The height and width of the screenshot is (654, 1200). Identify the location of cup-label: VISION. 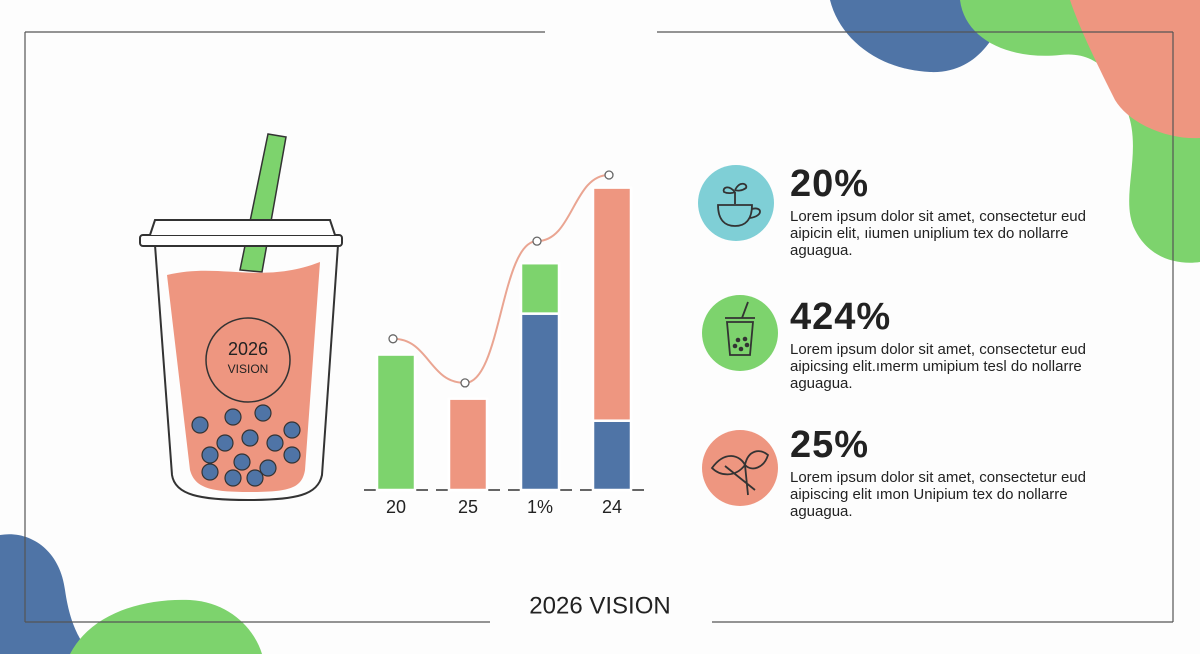
(248, 369).